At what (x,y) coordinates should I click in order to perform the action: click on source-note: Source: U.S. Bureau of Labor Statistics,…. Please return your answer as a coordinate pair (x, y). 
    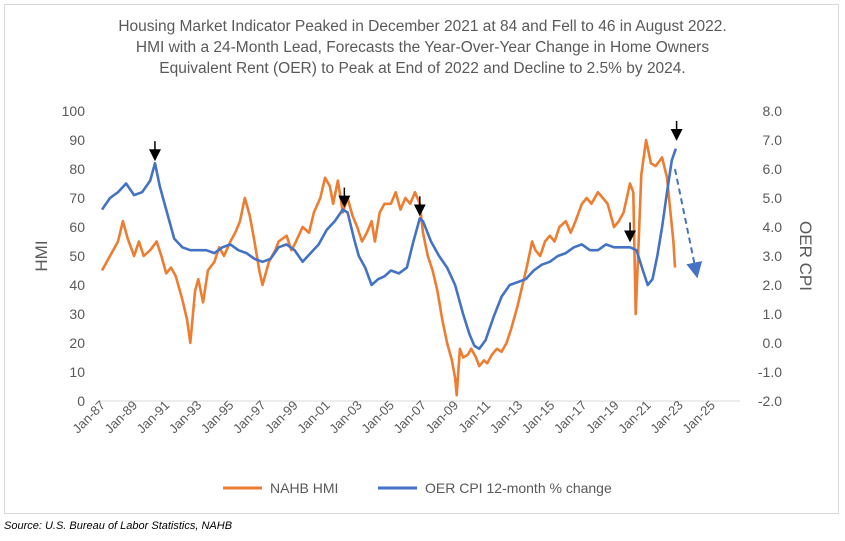
    Looking at the image, I should click on (118, 526).